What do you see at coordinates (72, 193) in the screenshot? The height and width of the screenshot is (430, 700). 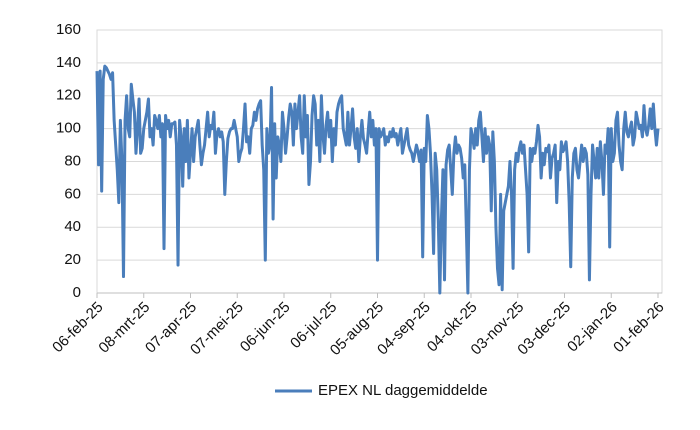 I see `y-tick-label: 60` at bounding box center [72, 193].